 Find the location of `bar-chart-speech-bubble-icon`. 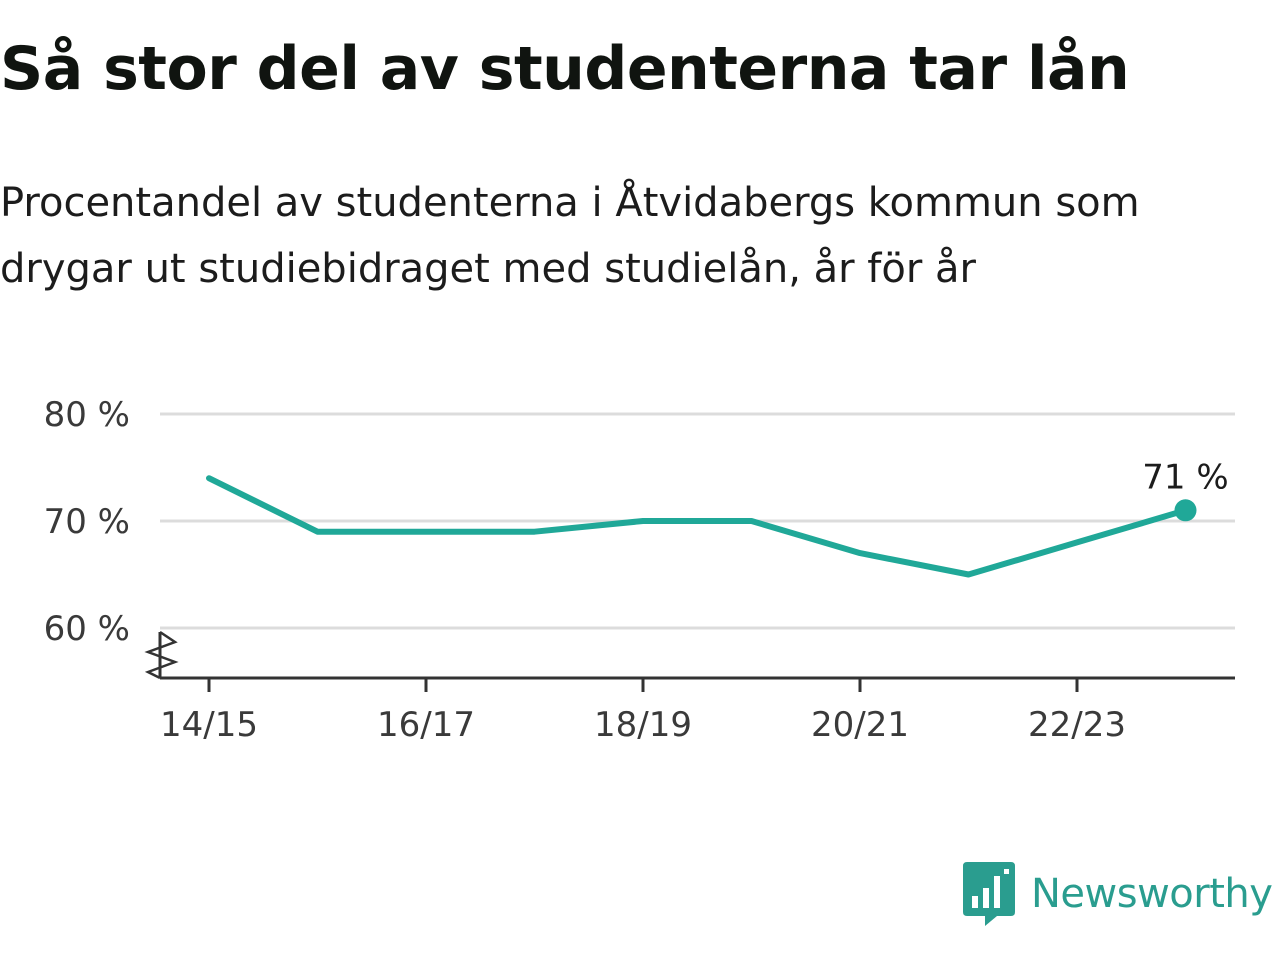

bar-chart-speech-bubble-icon is located at coordinates (989, 894).